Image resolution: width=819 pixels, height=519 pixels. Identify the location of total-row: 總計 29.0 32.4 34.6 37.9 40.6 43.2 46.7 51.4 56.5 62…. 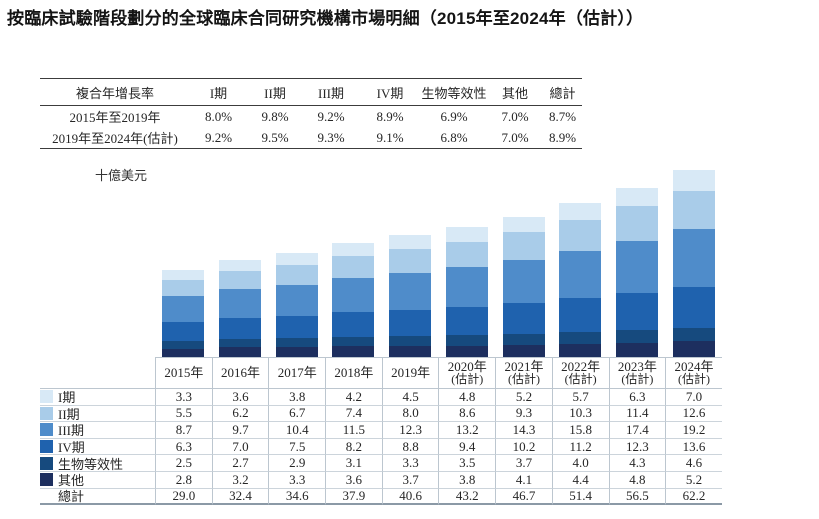
(381, 497).